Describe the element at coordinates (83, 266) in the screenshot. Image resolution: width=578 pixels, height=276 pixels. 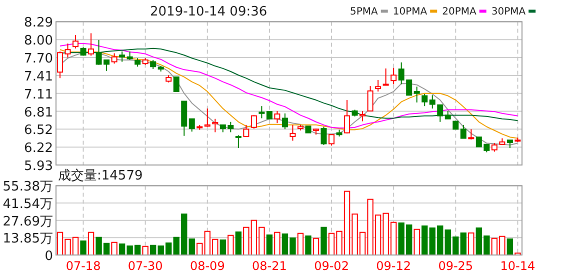
I see `x-tick-label: 07-18` at that location.